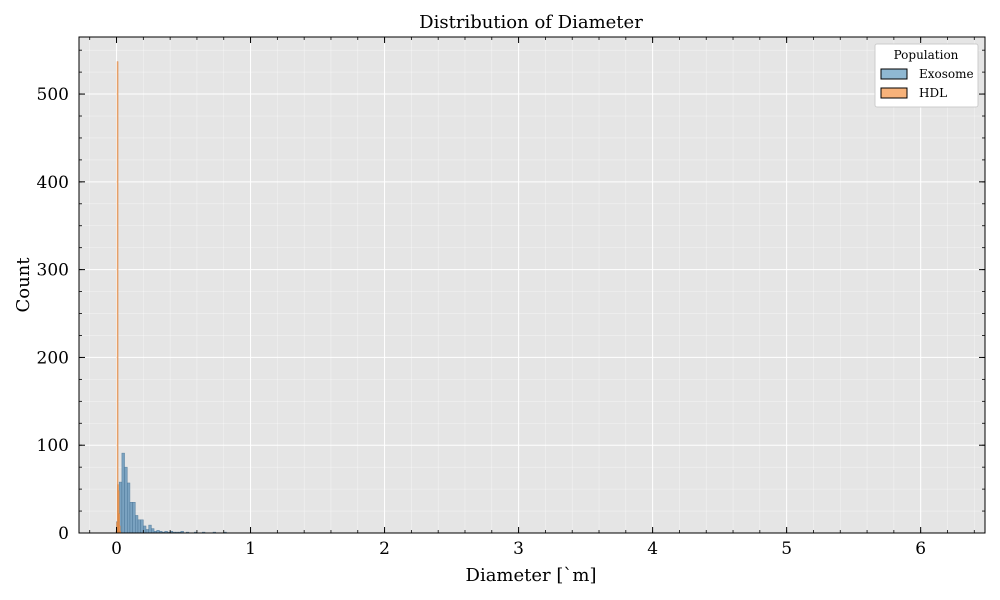 This screenshot has width=1000, height=600. Describe the element at coordinates (53, 183) in the screenshot. I see `y-tick-label: 400` at that location.